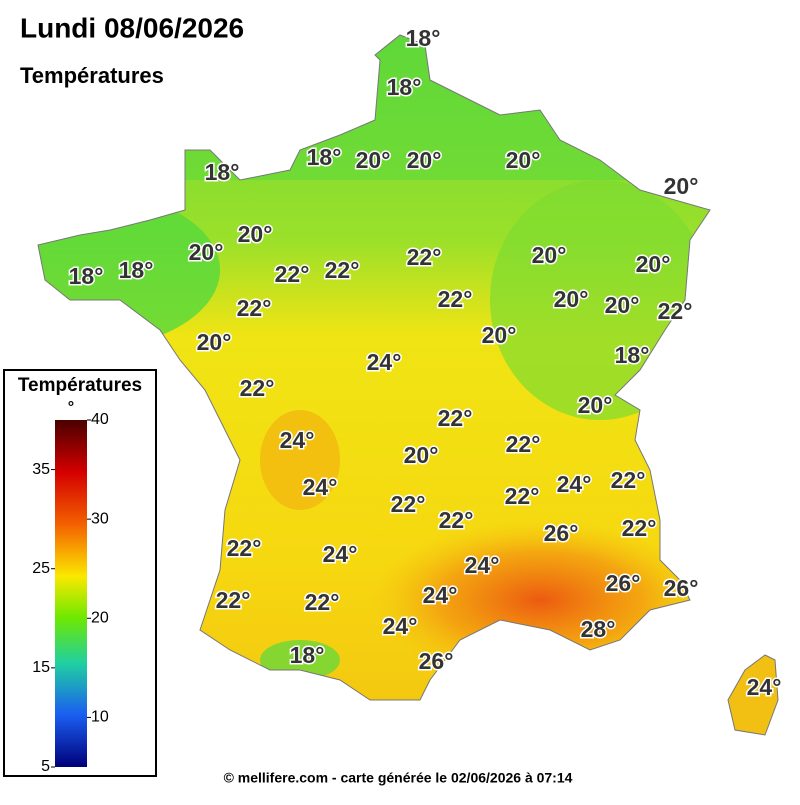 The image size is (800, 805). Describe the element at coordinates (41, 568) in the screenshot. I see `legend-tick-label: 25` at that location.